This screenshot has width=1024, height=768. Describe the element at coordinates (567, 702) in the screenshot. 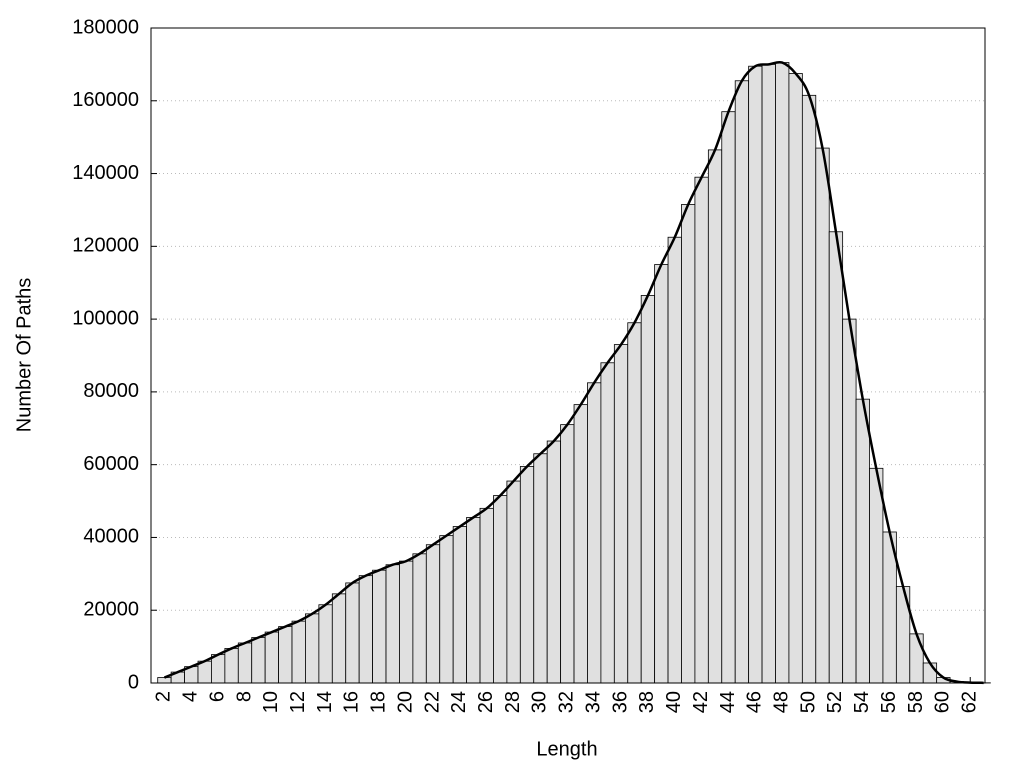

I see `x-tick-label: 32` at that location.